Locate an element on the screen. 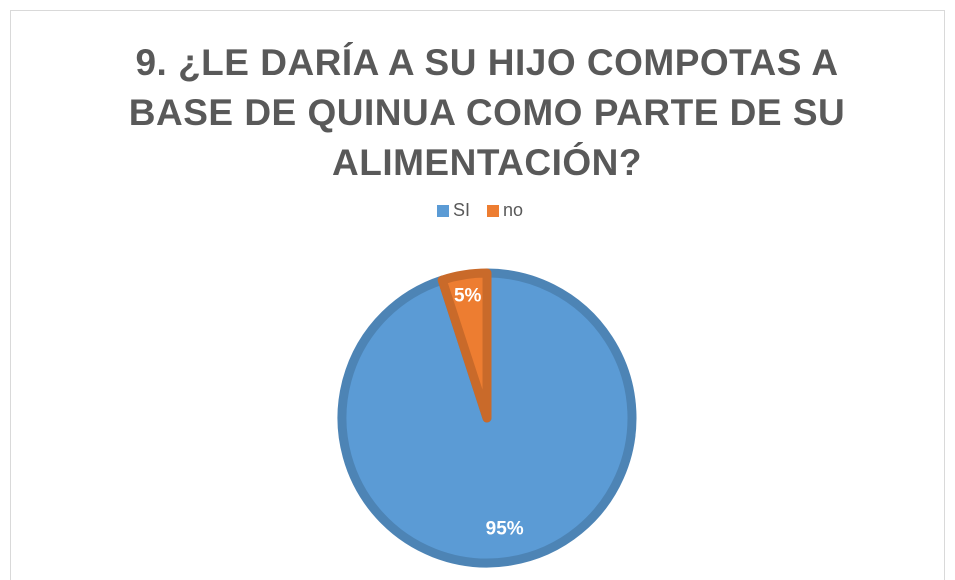 Image resolution: width=955 pixels, height=580 pixels. legend-label: SI is located at coordinates (461, 210).